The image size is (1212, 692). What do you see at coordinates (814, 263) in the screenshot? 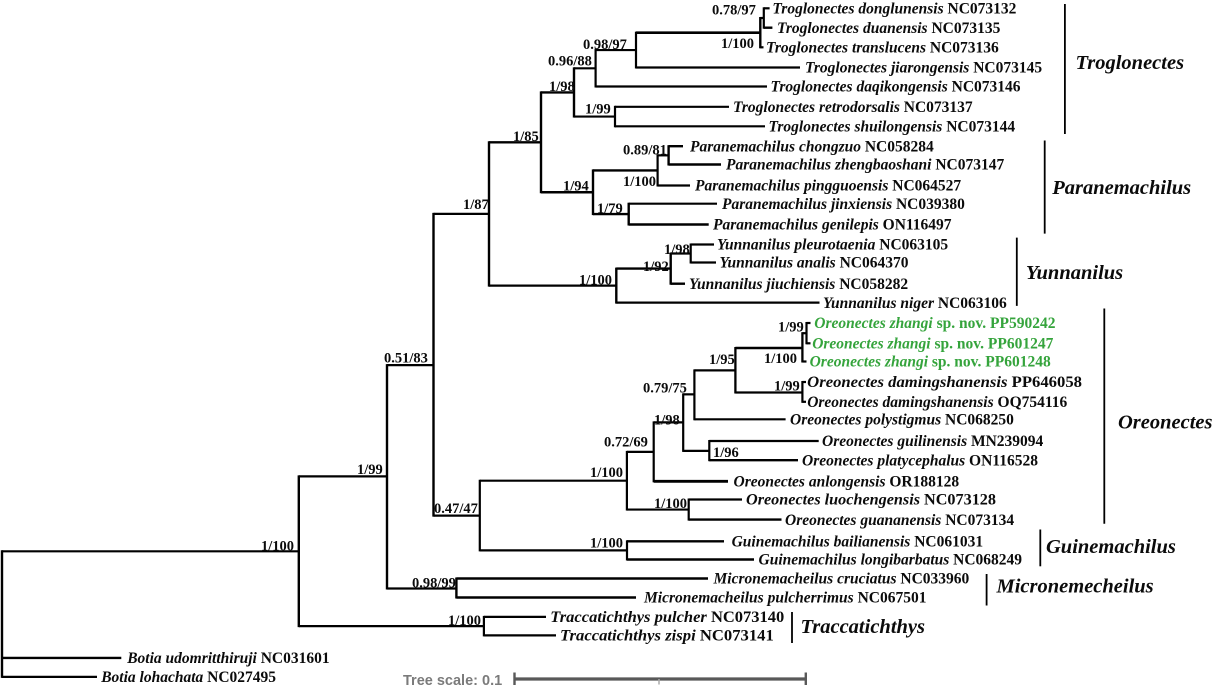
I see `svg-text: Yunnanilus analis NC064370` at bounding box center [814, 263].